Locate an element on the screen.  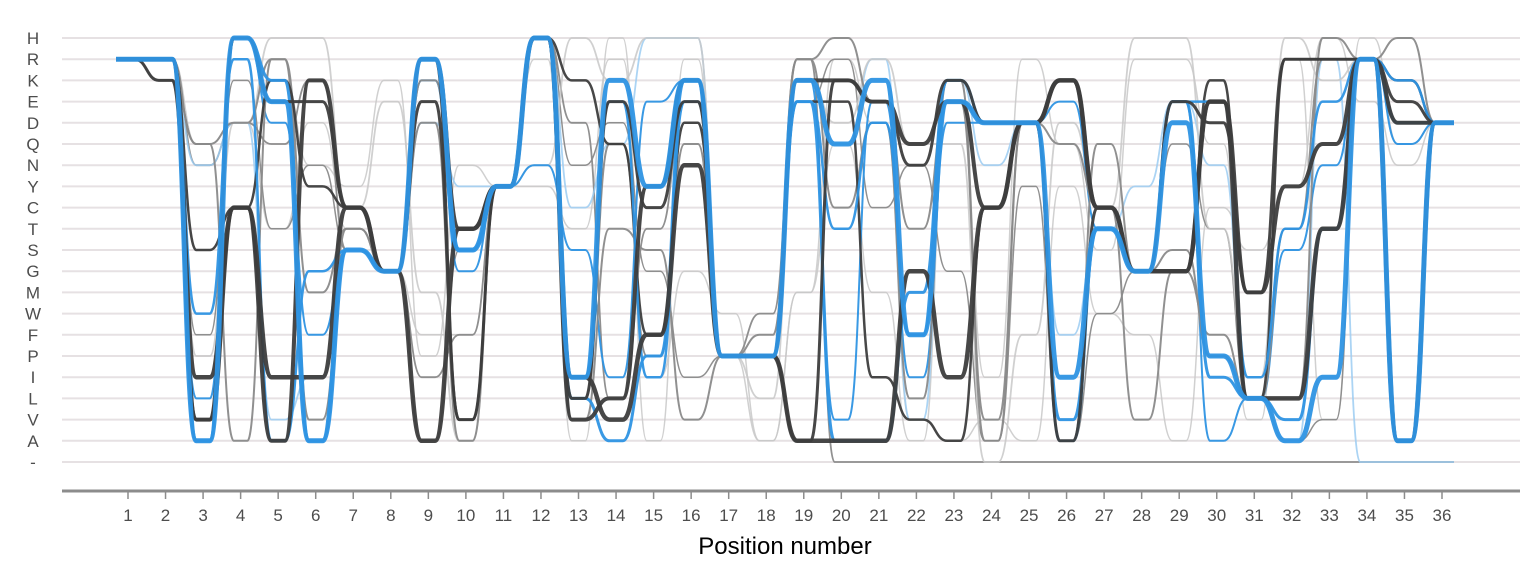
x-tick-label-10: 10 is located at coordinates (465, 515).